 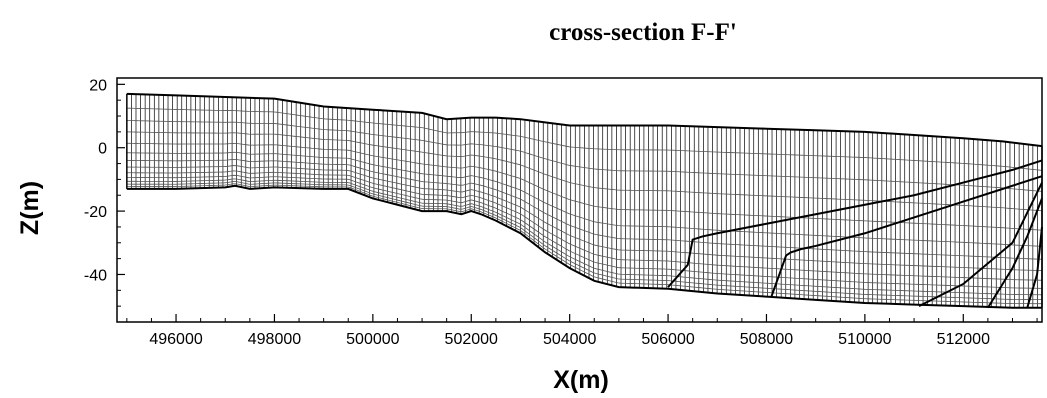 I want to click on x-tick-label: 510000, so click(x=864, y=339).